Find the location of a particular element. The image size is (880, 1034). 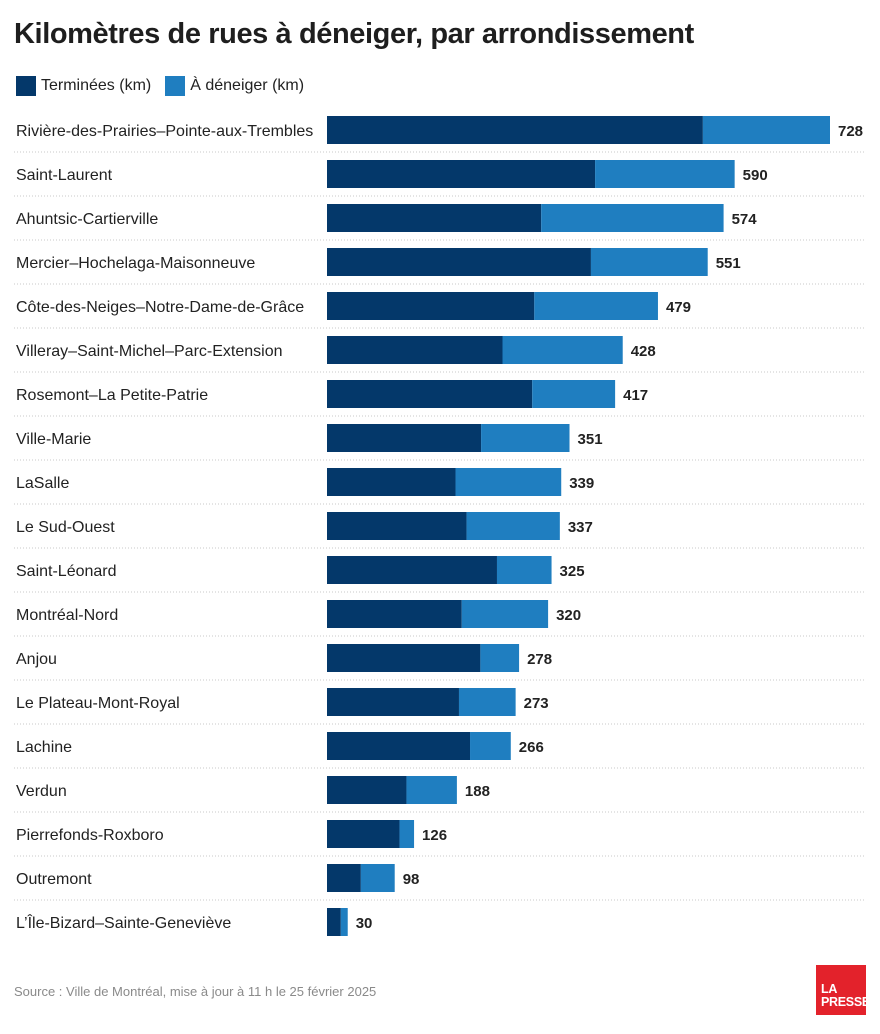

total-value-label: 325 is located at coordinates (572, 571).